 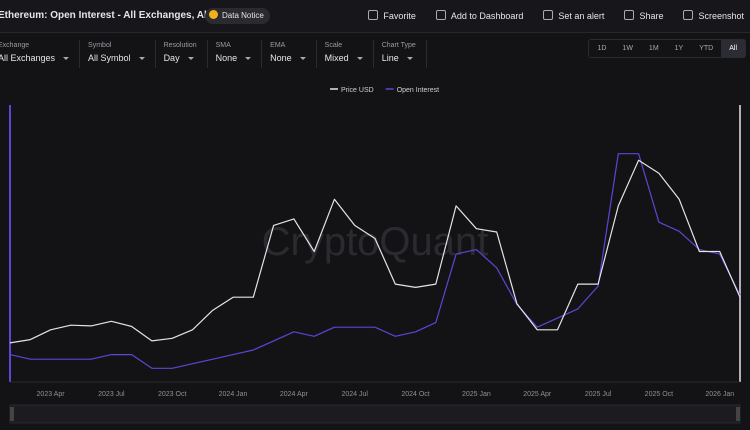 I want to click on control-value: All Exchanges, so click(x=34, y=58).